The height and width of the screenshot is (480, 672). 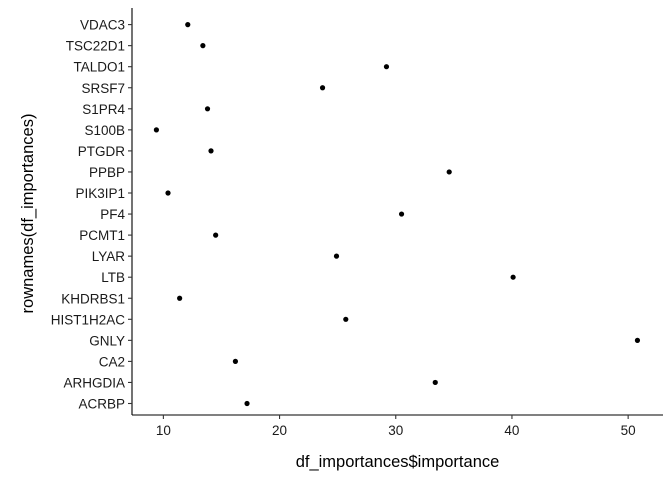 What do you see at coordinates (113, 277) in the screenshot?
I see `y-tick-label: LTB` at bounding box center [113, 277].